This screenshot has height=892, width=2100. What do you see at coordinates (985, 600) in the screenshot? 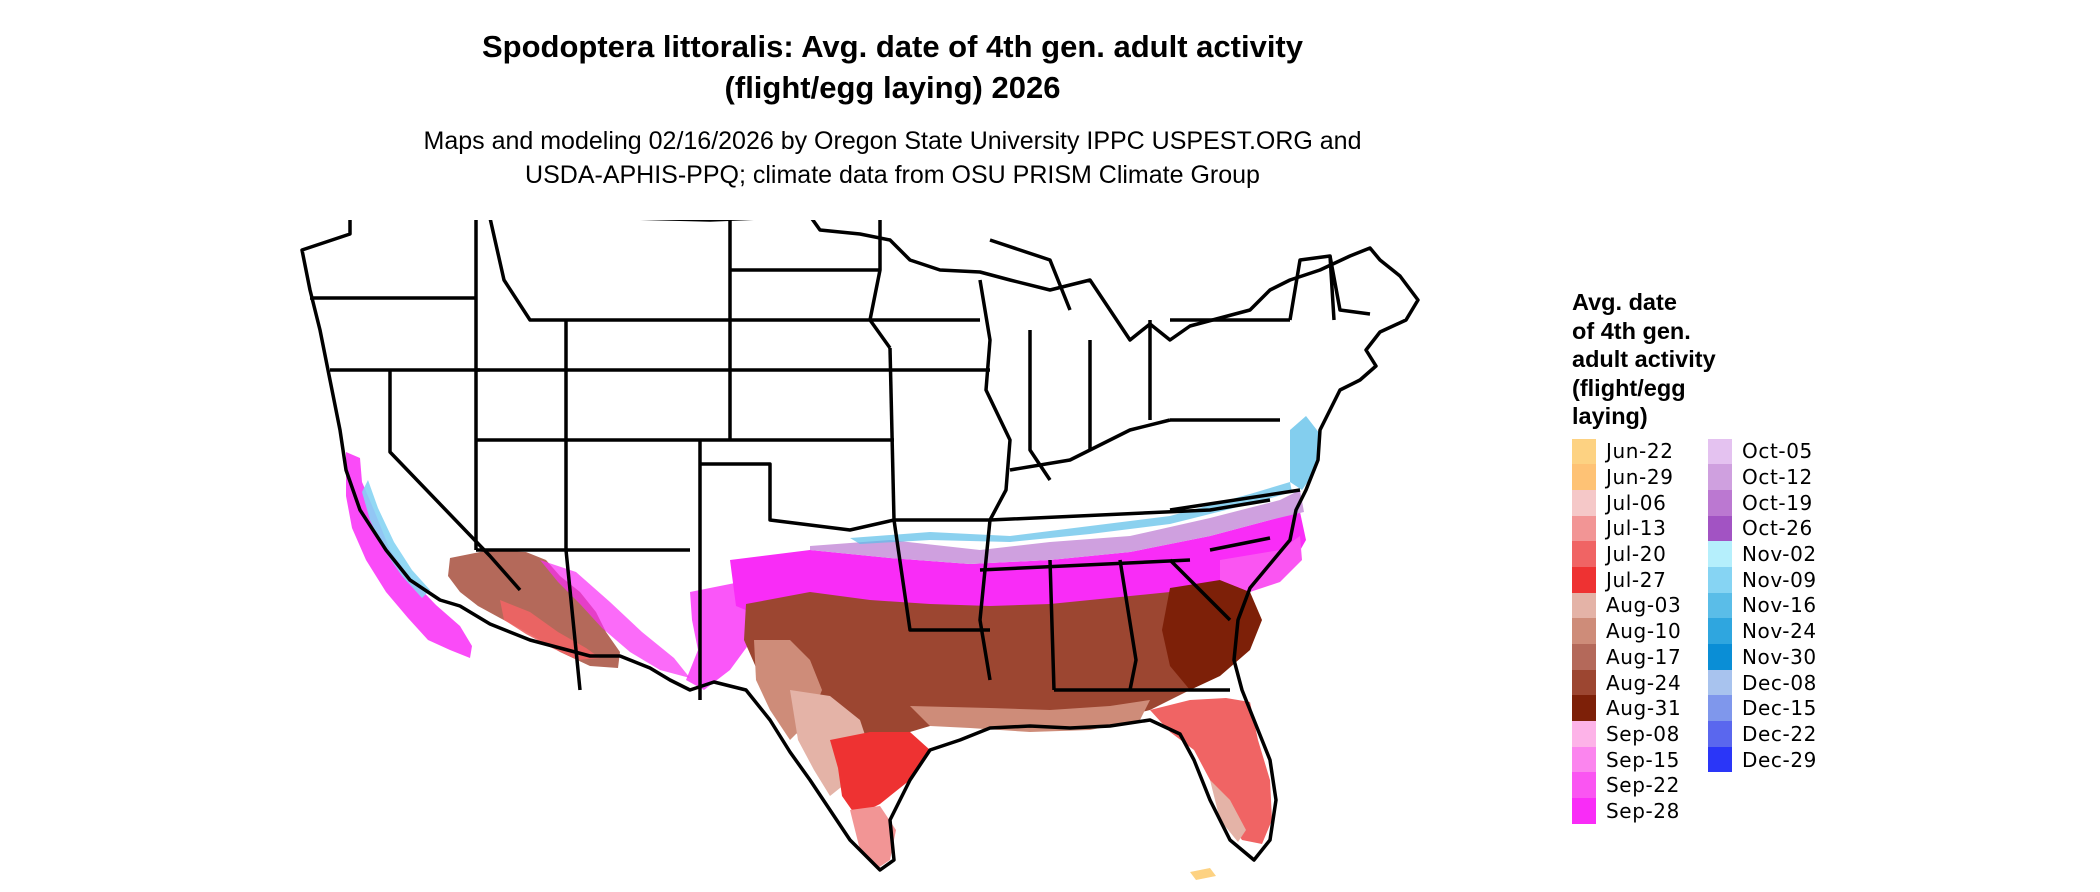
I see `border-la-ms` at bounding box center [985, 600].